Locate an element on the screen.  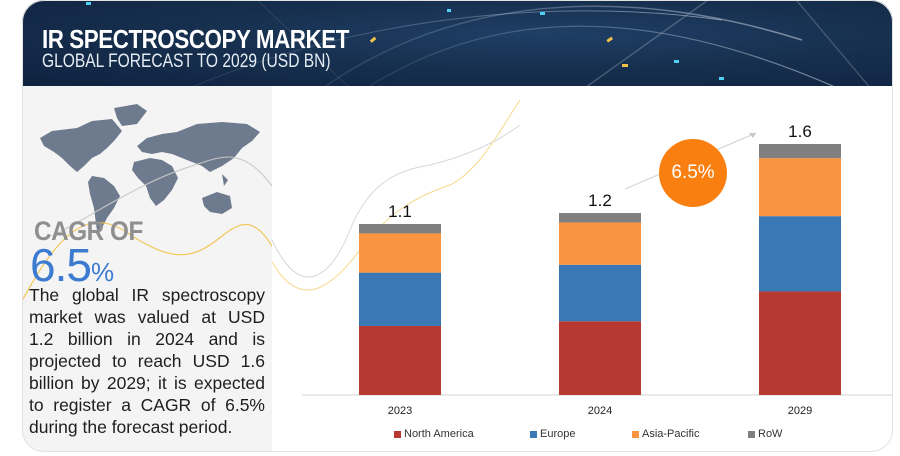
legend-label: North America is located at coordinates (439, 434).